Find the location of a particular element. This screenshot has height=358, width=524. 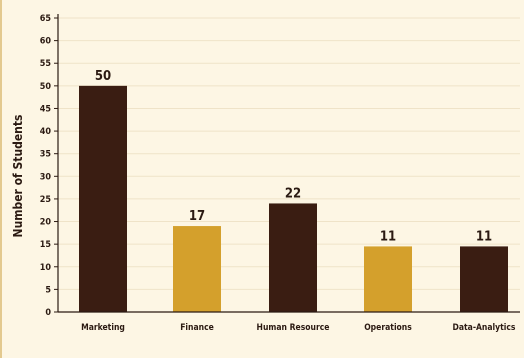

y-tick-label: 65 is located at coordinates (46, 19).